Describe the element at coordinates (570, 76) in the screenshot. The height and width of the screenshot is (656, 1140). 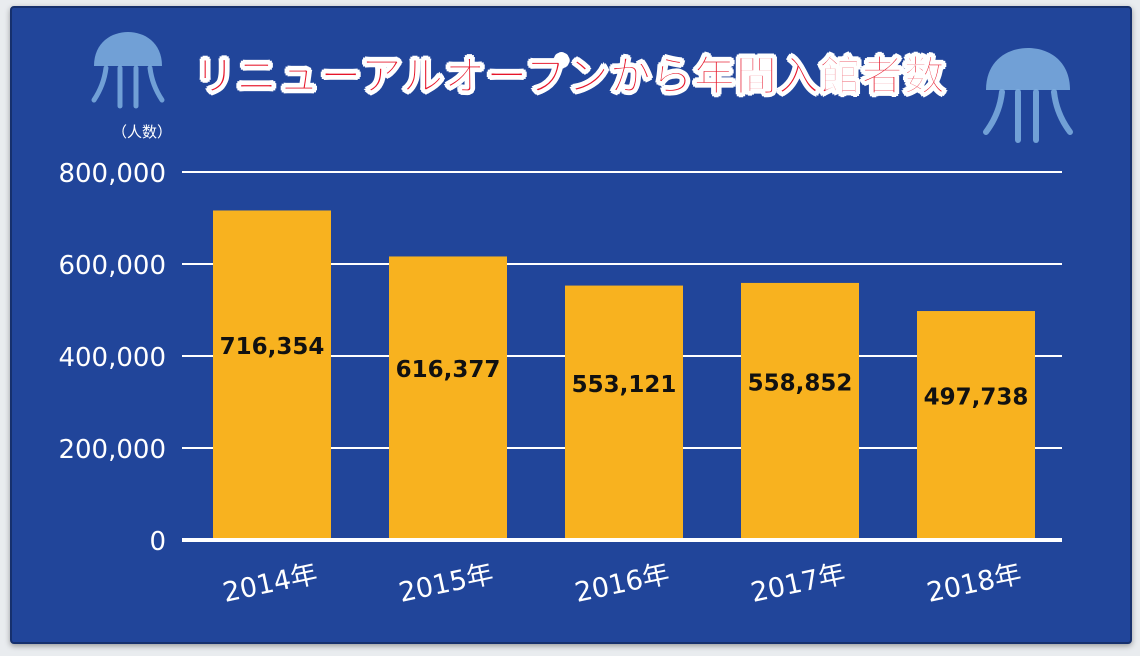
I see `chart-title: リニューアルオープンから年間入館者数` at that location.